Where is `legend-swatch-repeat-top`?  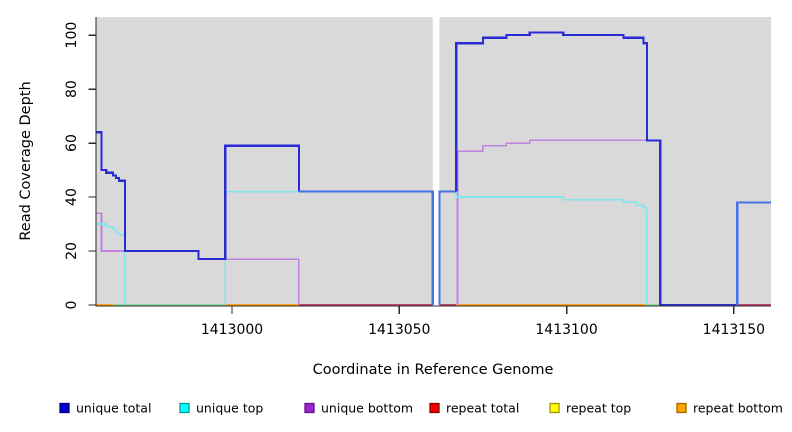 legend-swatch-repeat-top is located at coordinates (554, 408).